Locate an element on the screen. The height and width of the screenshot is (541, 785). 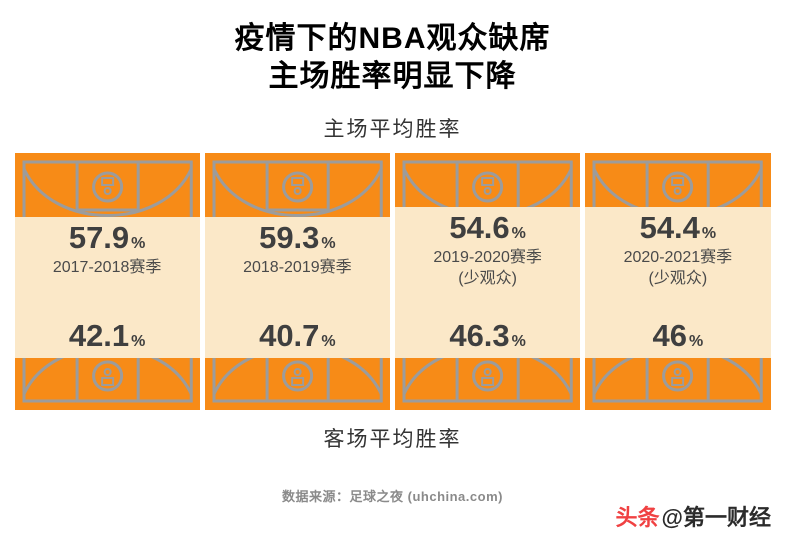
season-name: 2019-2020赛季 is located at coordinates (487, 257).